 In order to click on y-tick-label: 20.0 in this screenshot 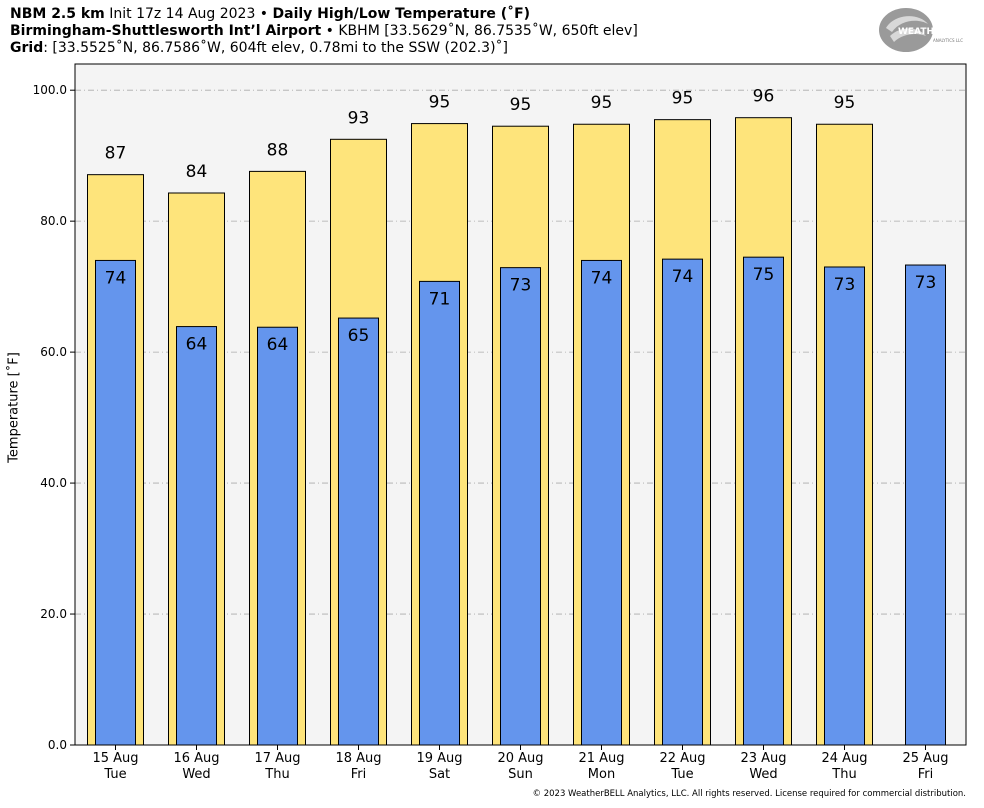, I will do `click(53, 614)`.